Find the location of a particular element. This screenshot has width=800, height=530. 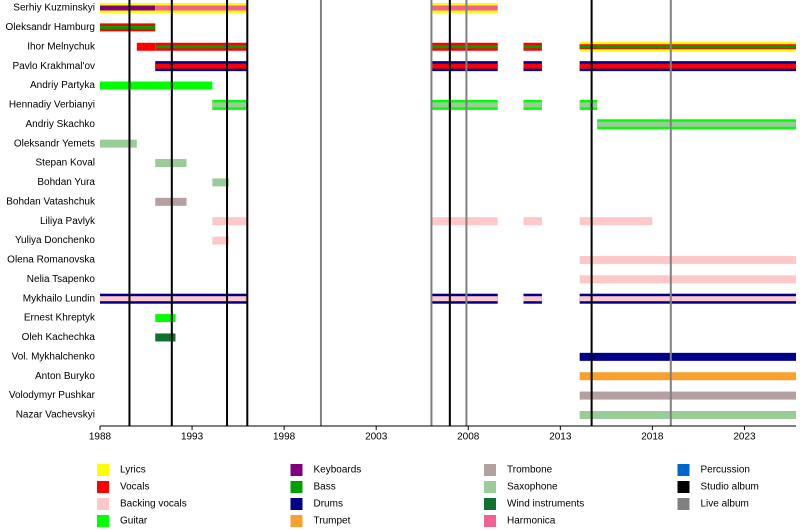

member-name: Liliya Pavlyk is located at coordinates (68, 221).